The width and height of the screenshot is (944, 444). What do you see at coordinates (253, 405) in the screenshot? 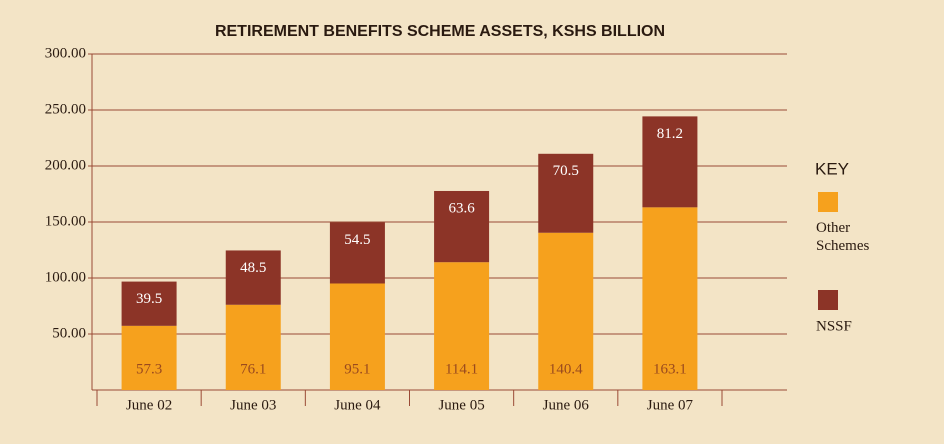
I see `x-tick-label: June 03` at bounding box center [253, 405].